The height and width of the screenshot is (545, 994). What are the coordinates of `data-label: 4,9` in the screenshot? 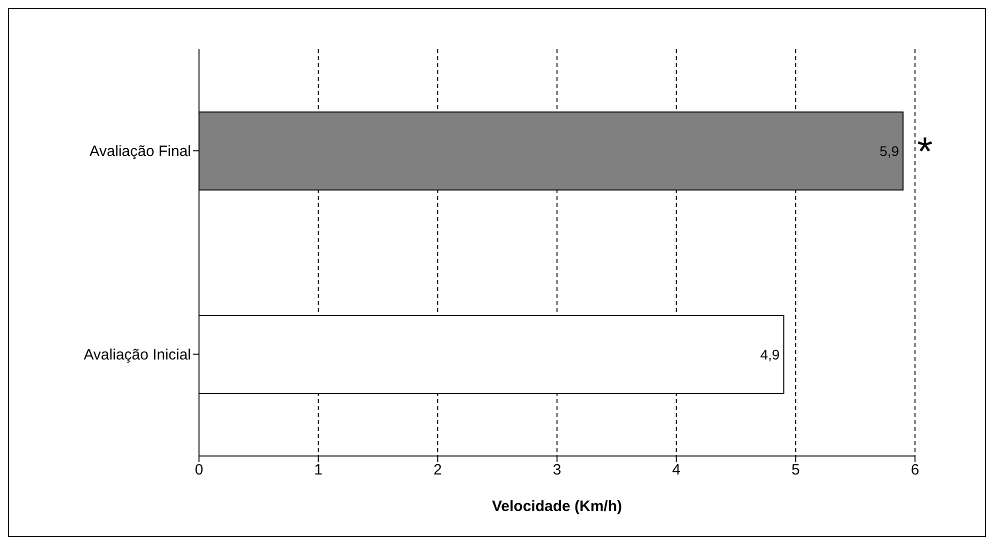 It's located at (770, 354).